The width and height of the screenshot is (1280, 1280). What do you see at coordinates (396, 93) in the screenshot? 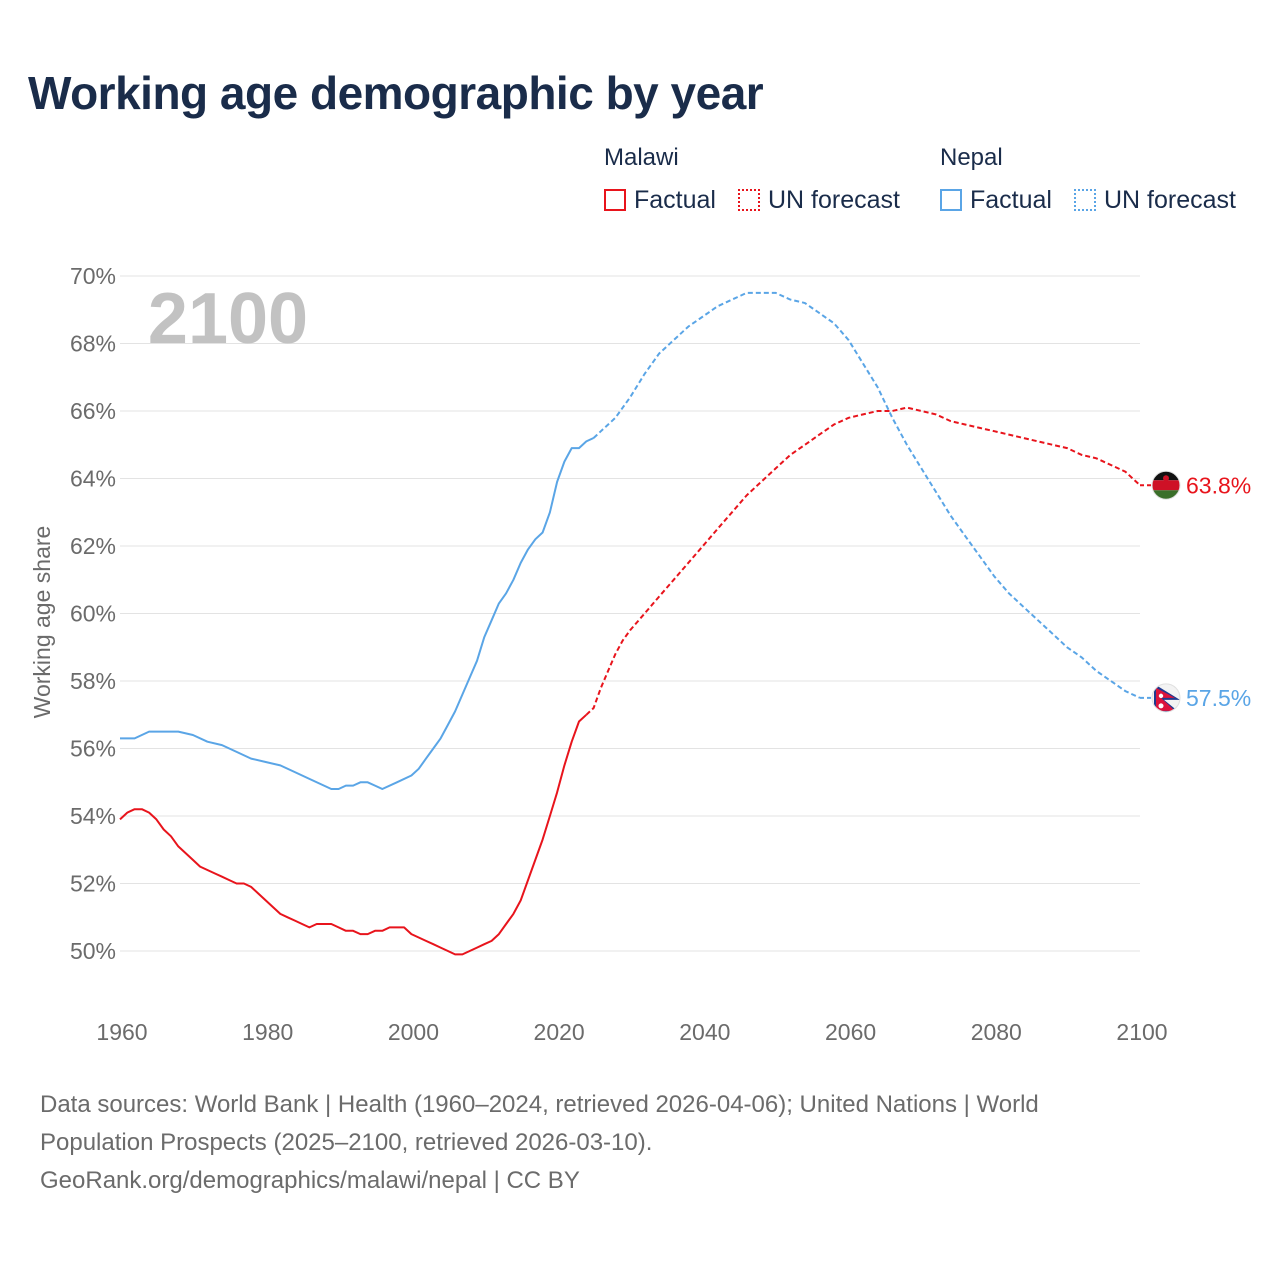
I see `chart-title: Working age demographic by year` at bounding box center [396, 93].